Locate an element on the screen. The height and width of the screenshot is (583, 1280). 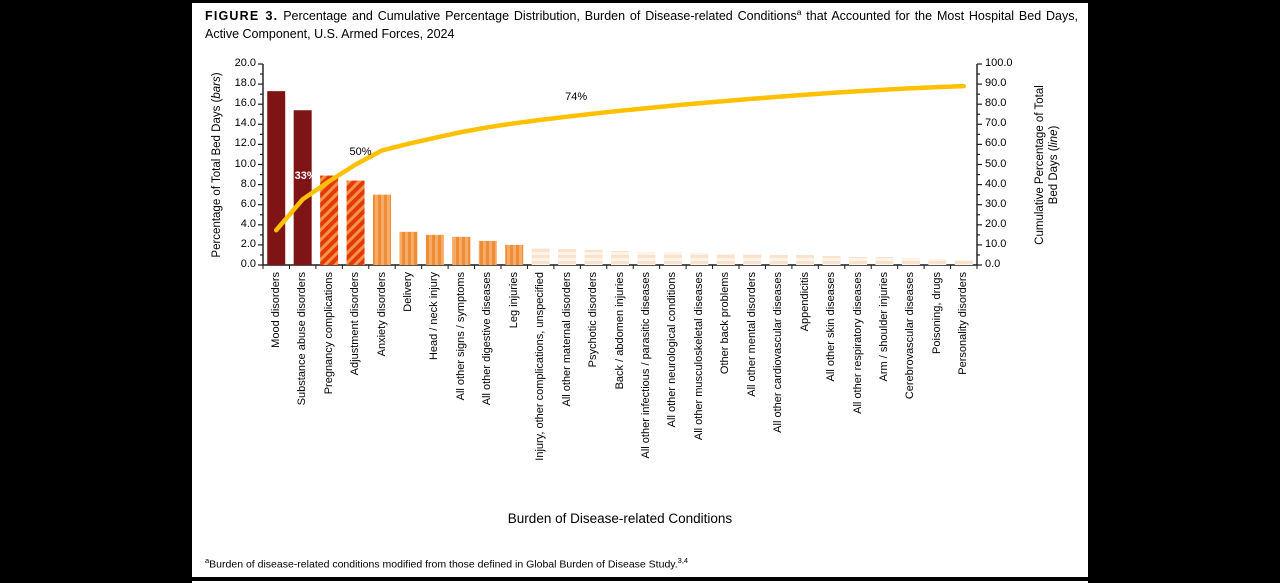
category-label: Appendicitis is located at coordinates (804, 302).